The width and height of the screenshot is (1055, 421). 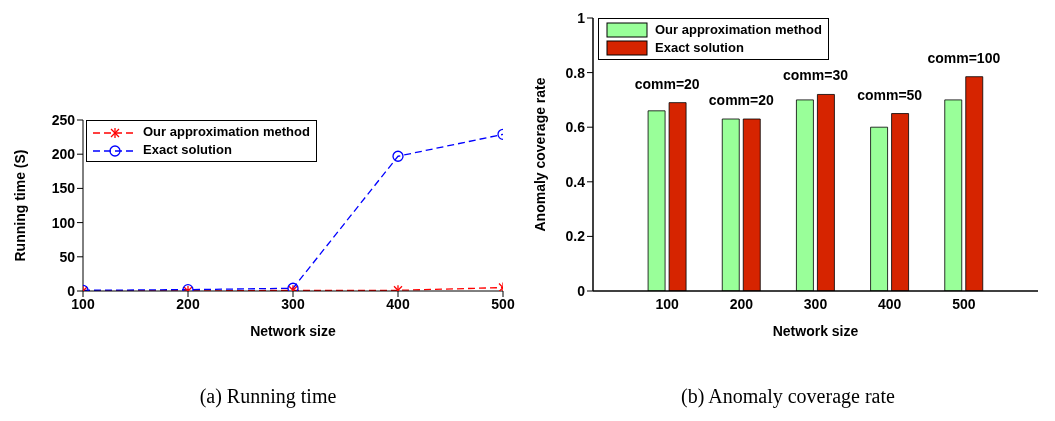 I want to click on annotation: comm=30, so click(x=816, y=75).